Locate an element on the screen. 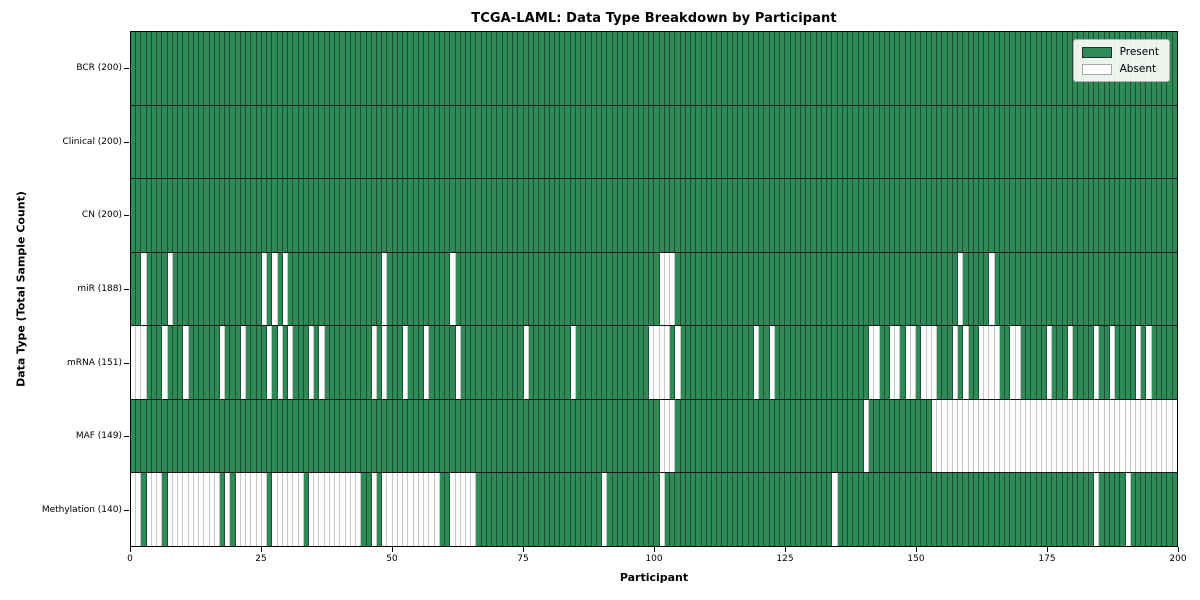  x-tick-label-0: 0 is located at coordinates (130, 559).